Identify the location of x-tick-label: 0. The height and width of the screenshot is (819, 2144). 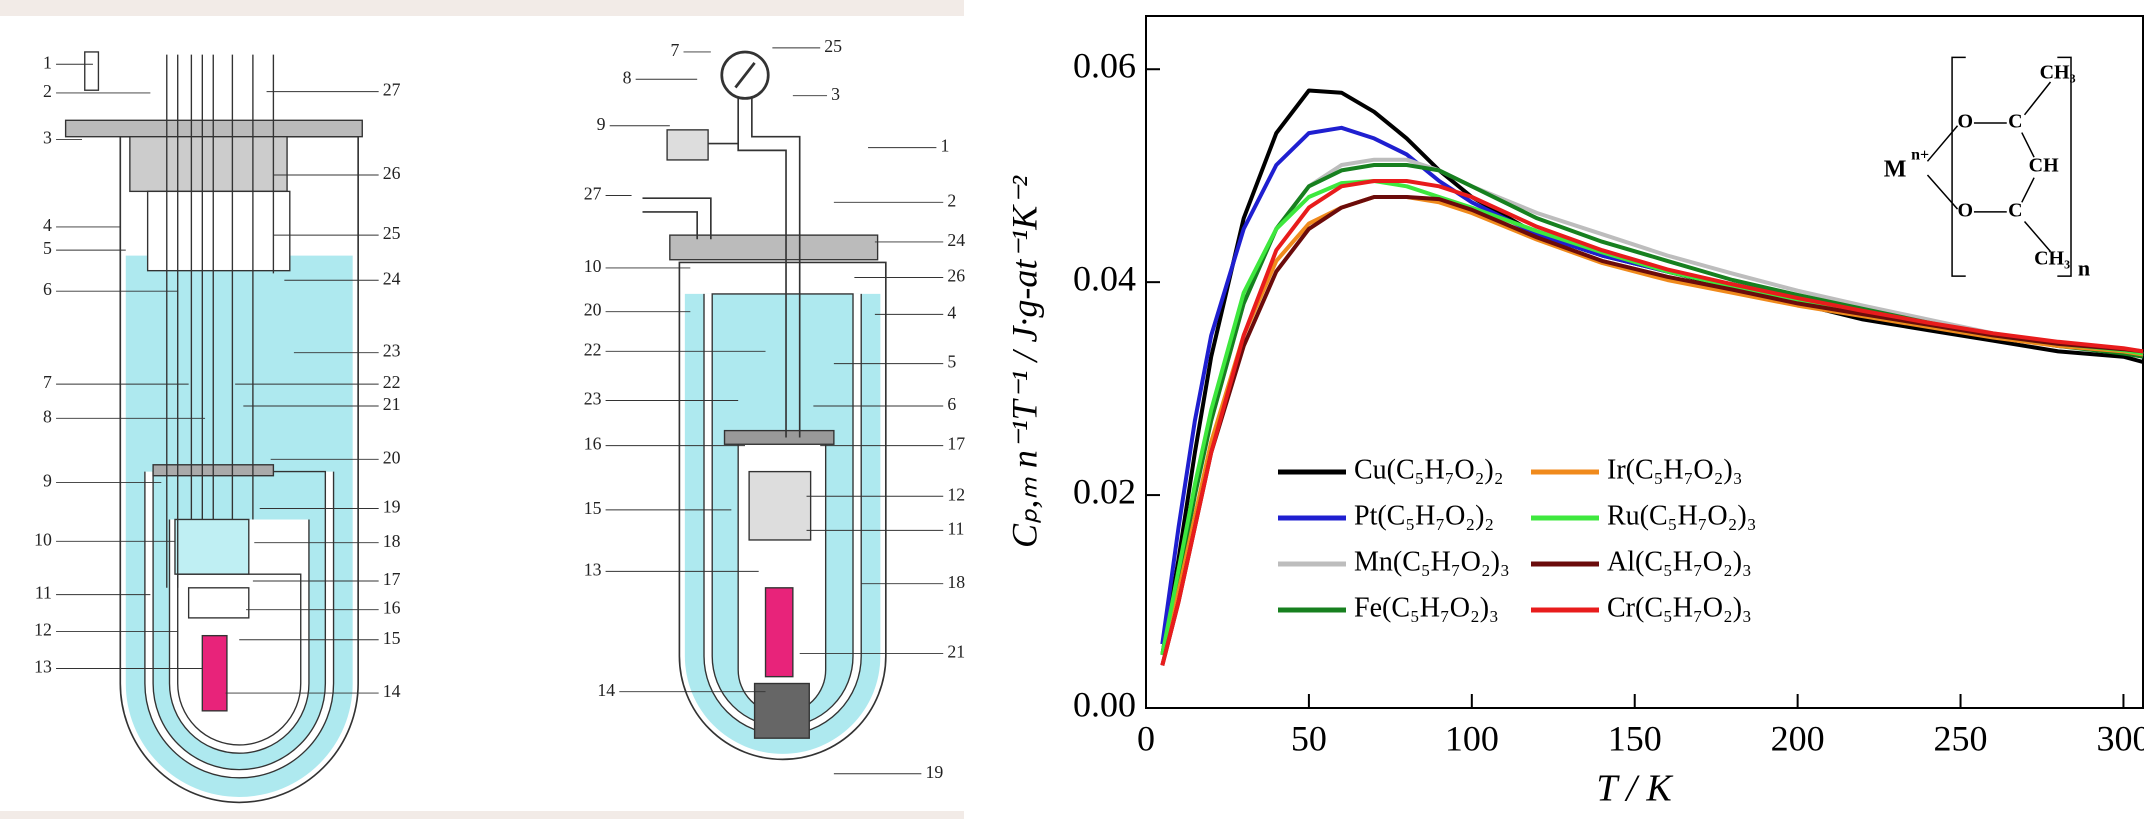
(1146, 738).